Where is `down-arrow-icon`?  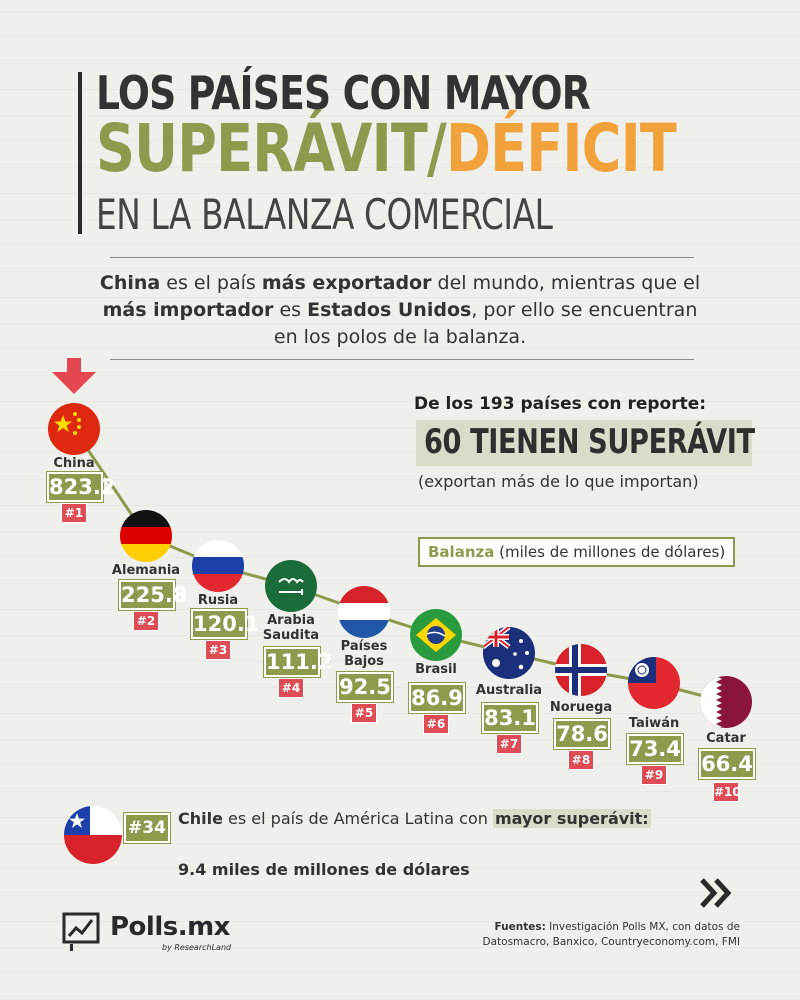 down-arrow-icon is located at coordinates (74, 376).